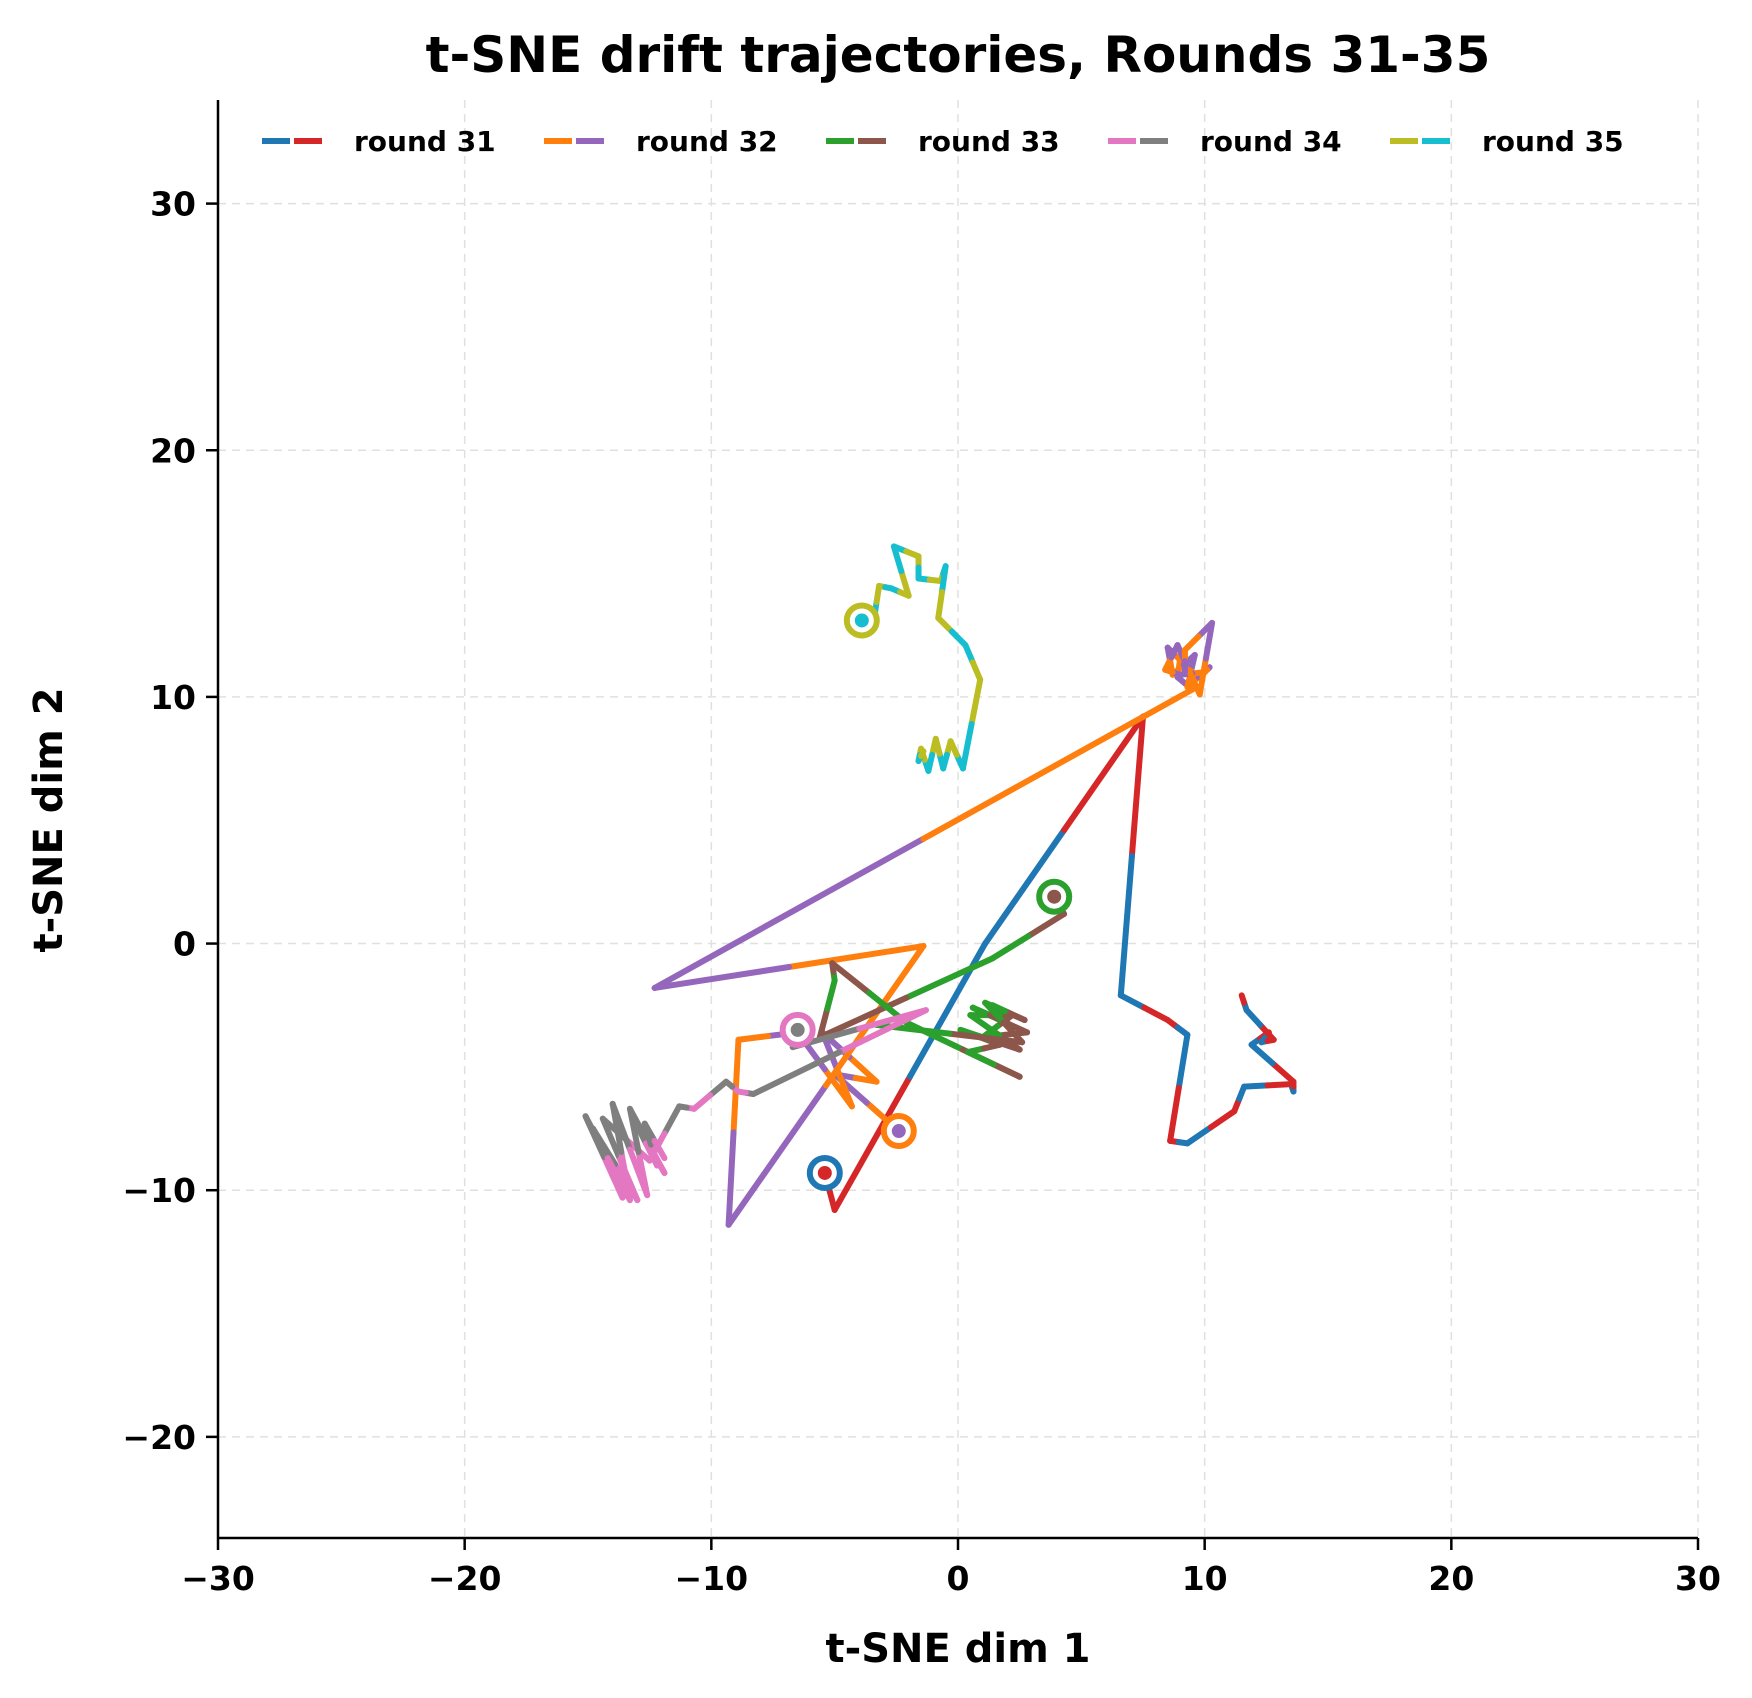 This screenshot has height=1698, width=1752. I want to click on legend-item-round-33: round 33, so click(943, 141).